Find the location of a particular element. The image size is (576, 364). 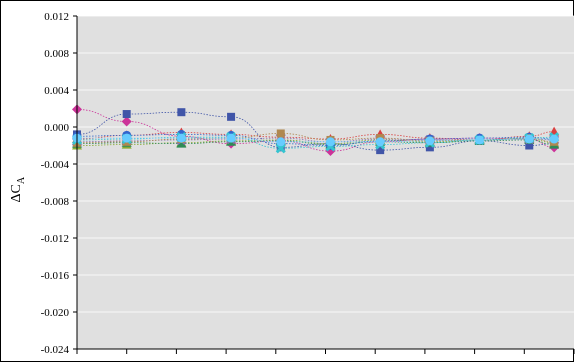

y-axis-label: ΔCA is located at coordinates (18, 189).